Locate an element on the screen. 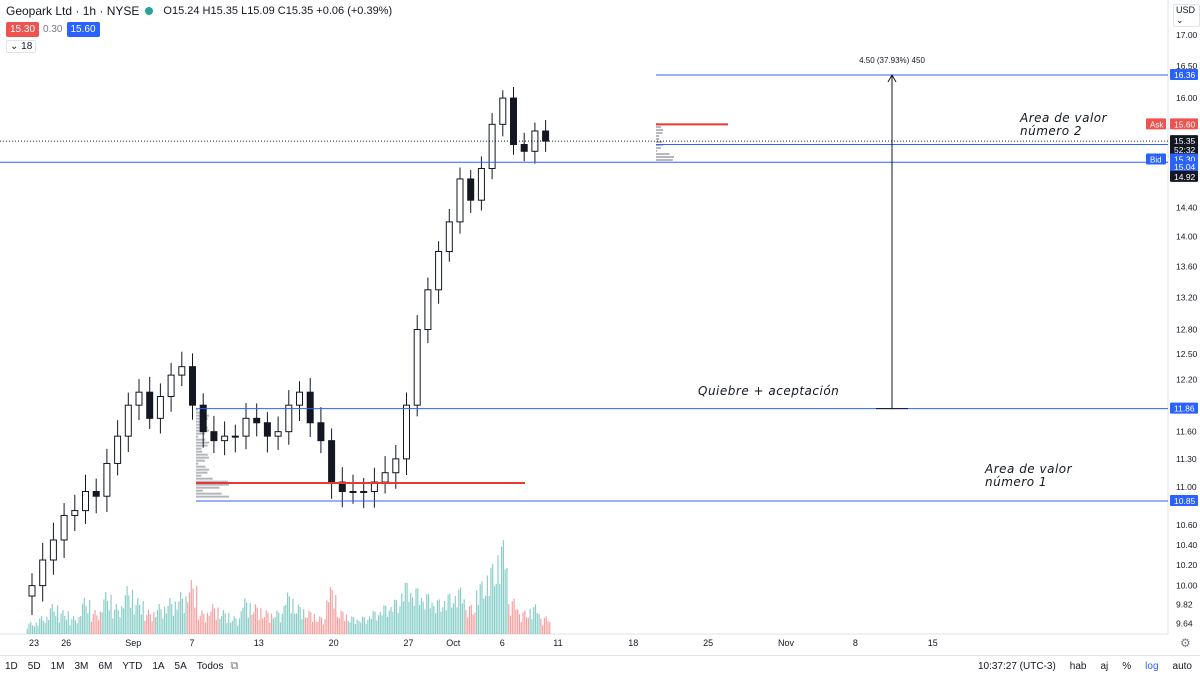  range-3m: 3M is located at coordinates (81, 666).